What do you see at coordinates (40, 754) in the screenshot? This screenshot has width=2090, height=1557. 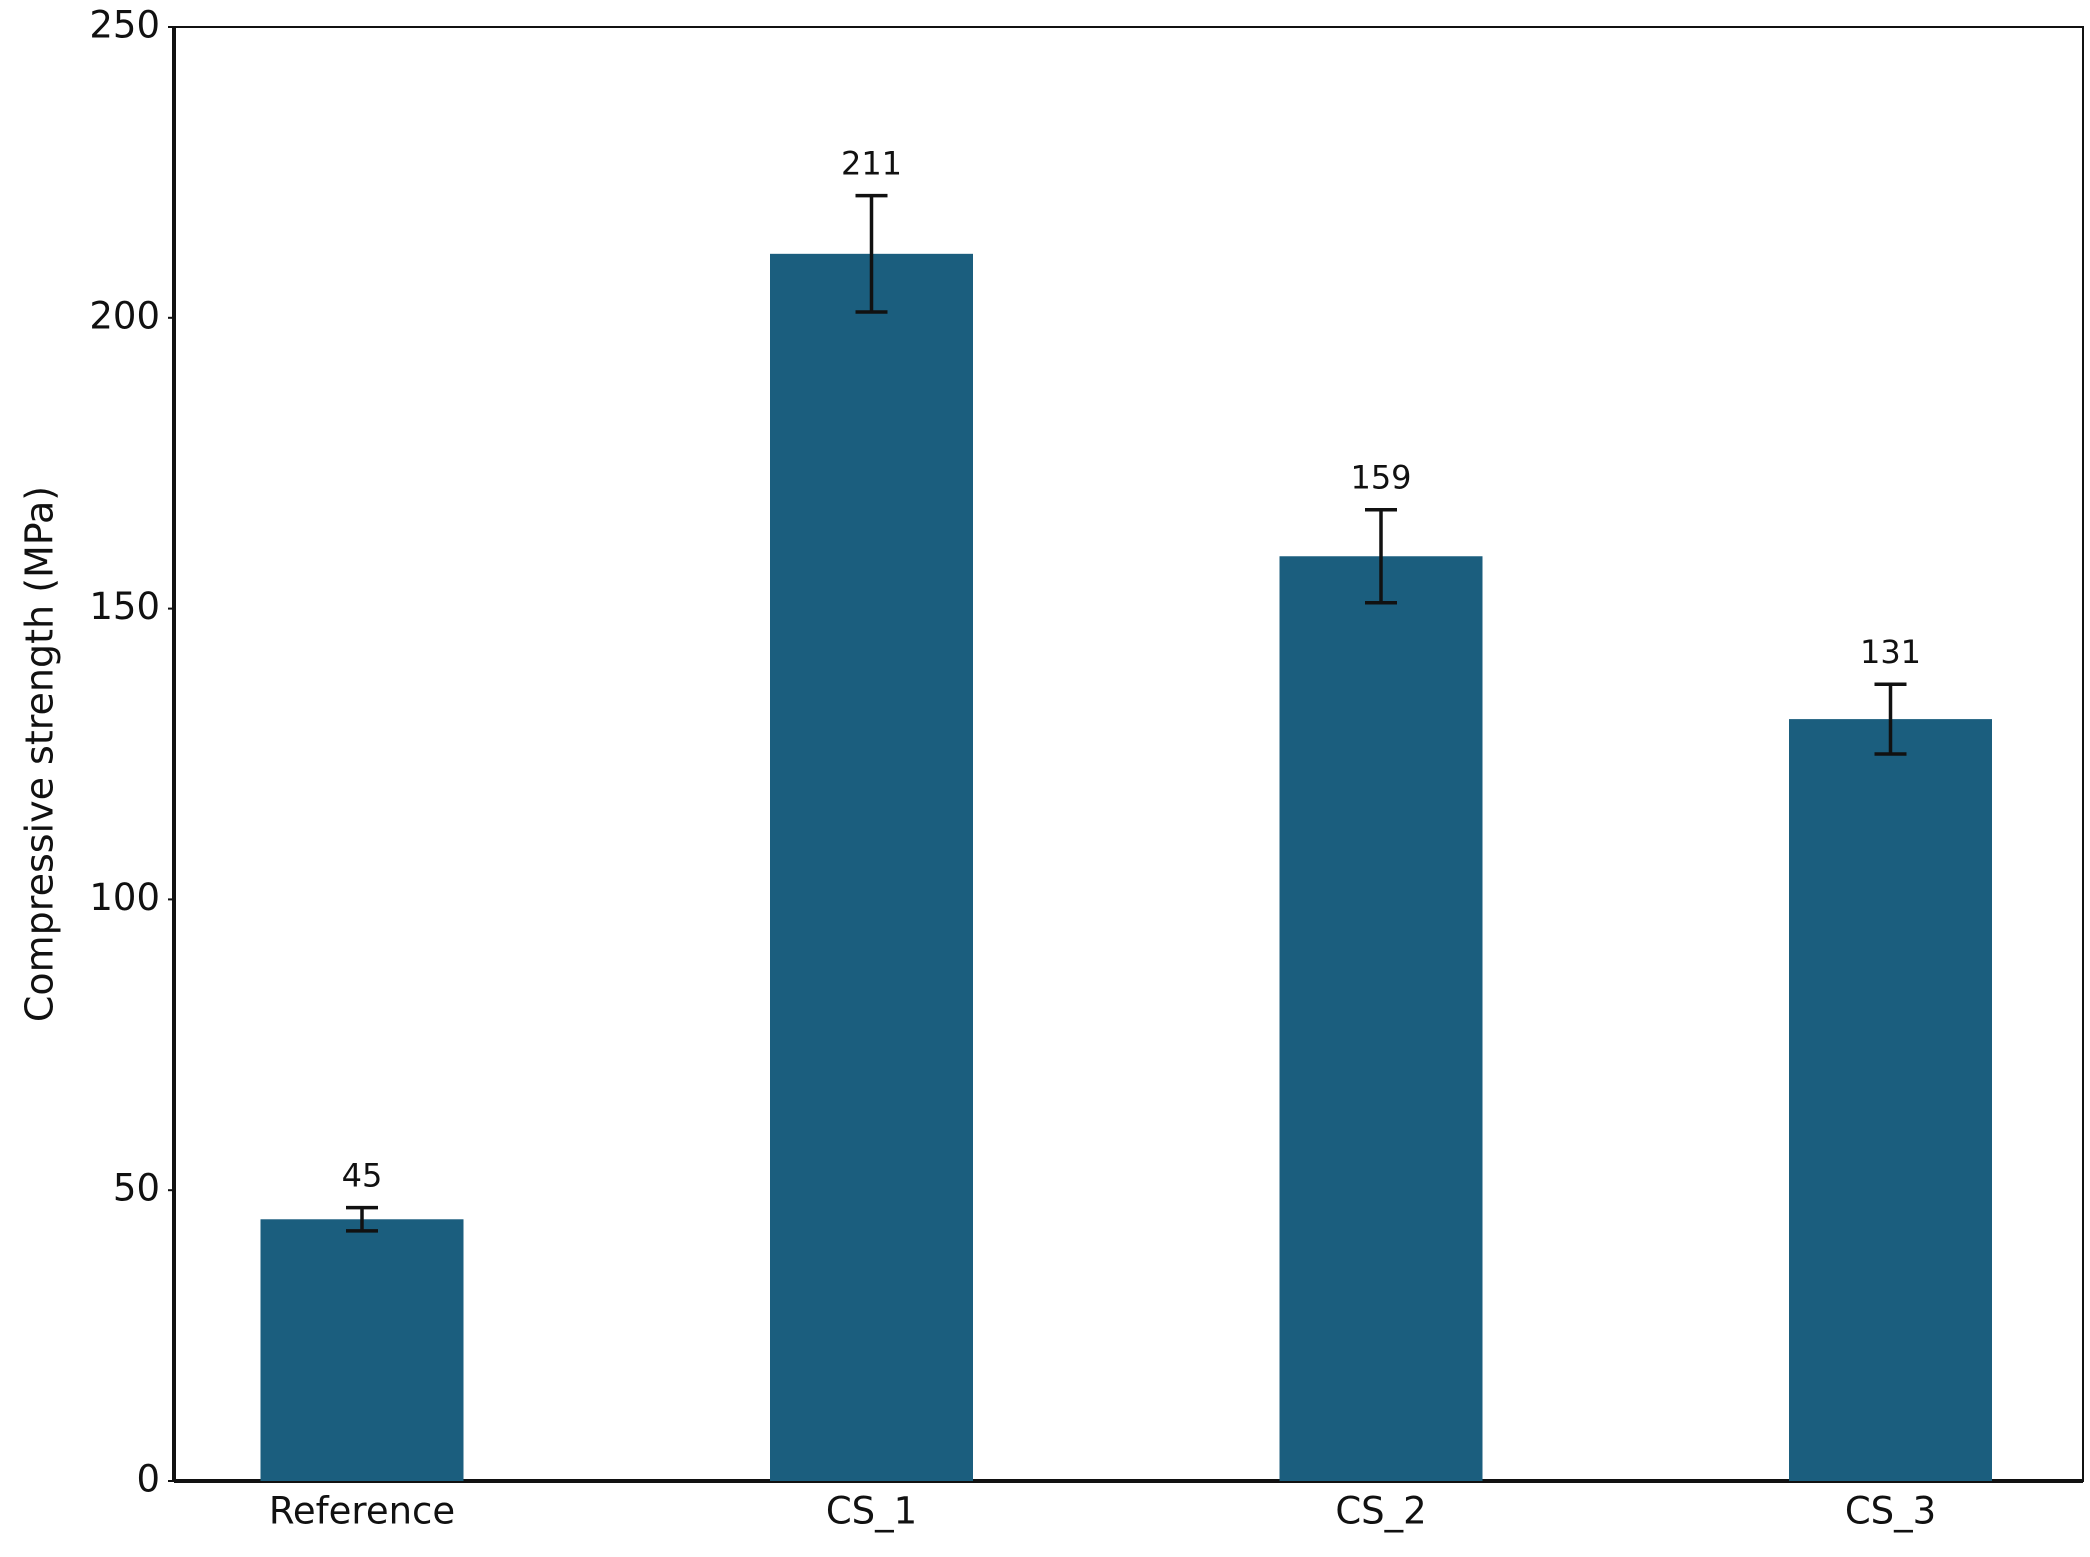 I see `y-axis-label: Compressive strength (MPa)` at bounding box center [40, 754].